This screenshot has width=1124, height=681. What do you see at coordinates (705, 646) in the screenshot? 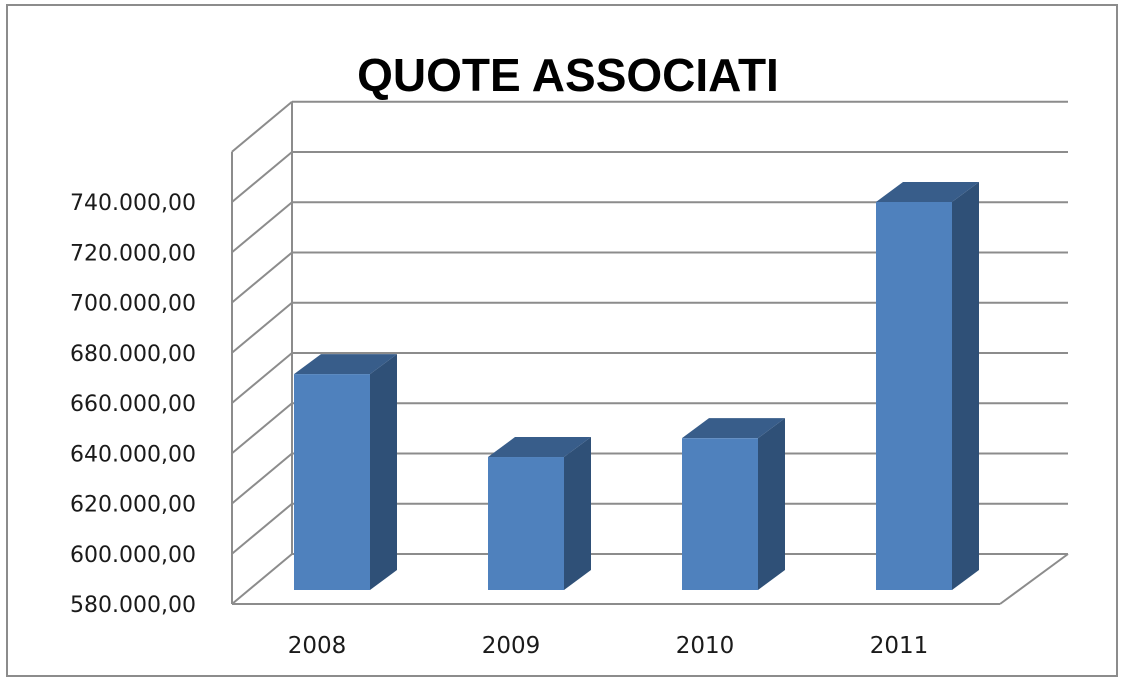
I see `x-tick-label: 2010` at bounding box center [705, 646].